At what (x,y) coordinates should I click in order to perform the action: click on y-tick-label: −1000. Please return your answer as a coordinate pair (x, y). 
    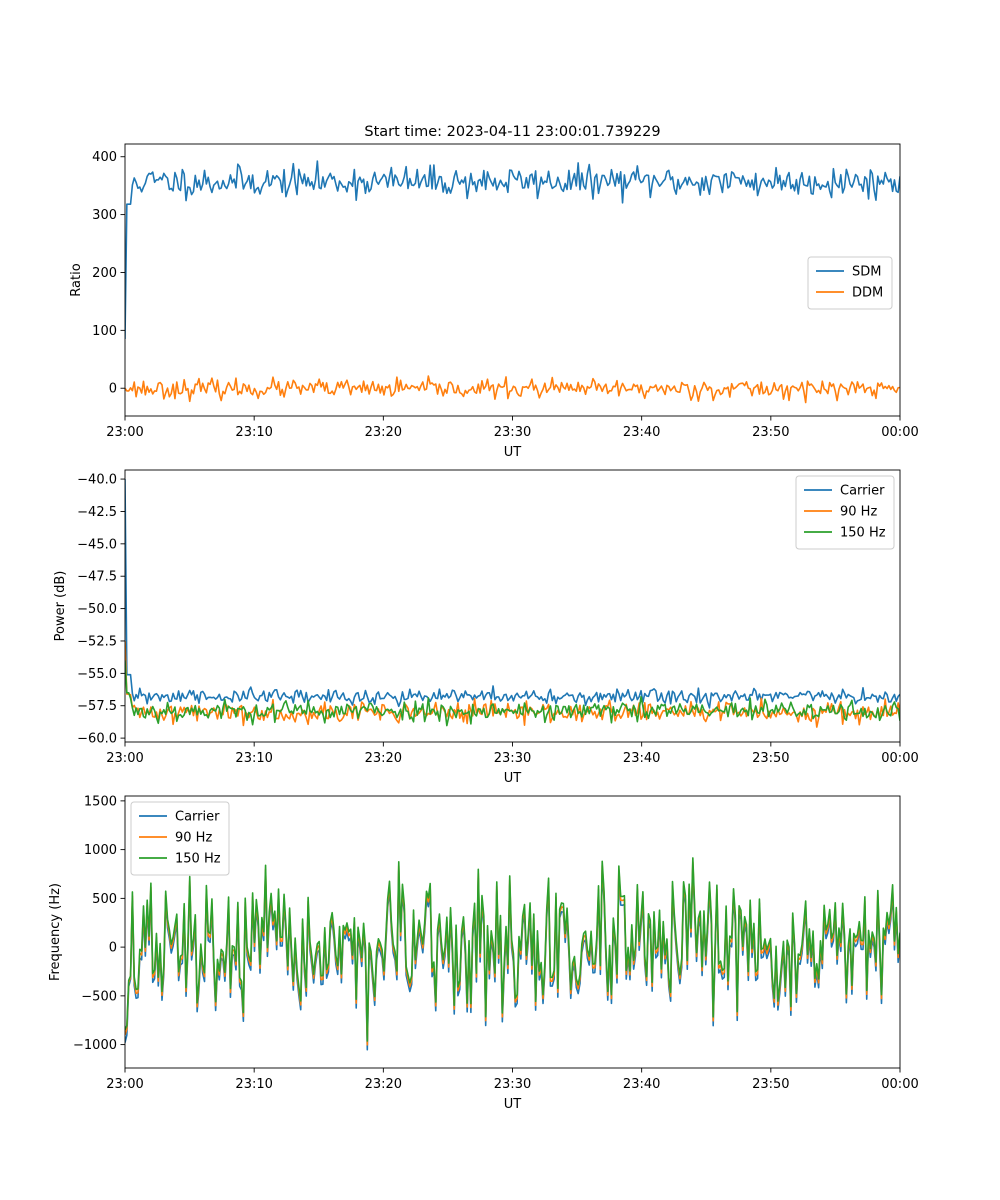
    Looking at the image, I should click on (95, 1045).